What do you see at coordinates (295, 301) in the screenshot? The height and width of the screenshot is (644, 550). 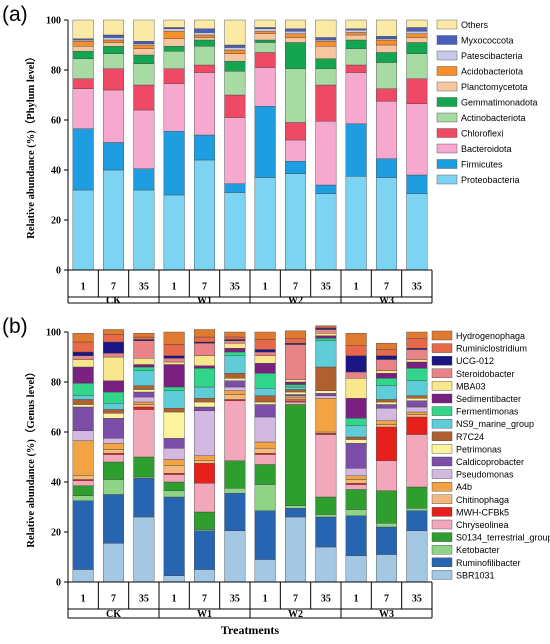 I see `group-label-w2: W2` at bounding box center [295, 301].